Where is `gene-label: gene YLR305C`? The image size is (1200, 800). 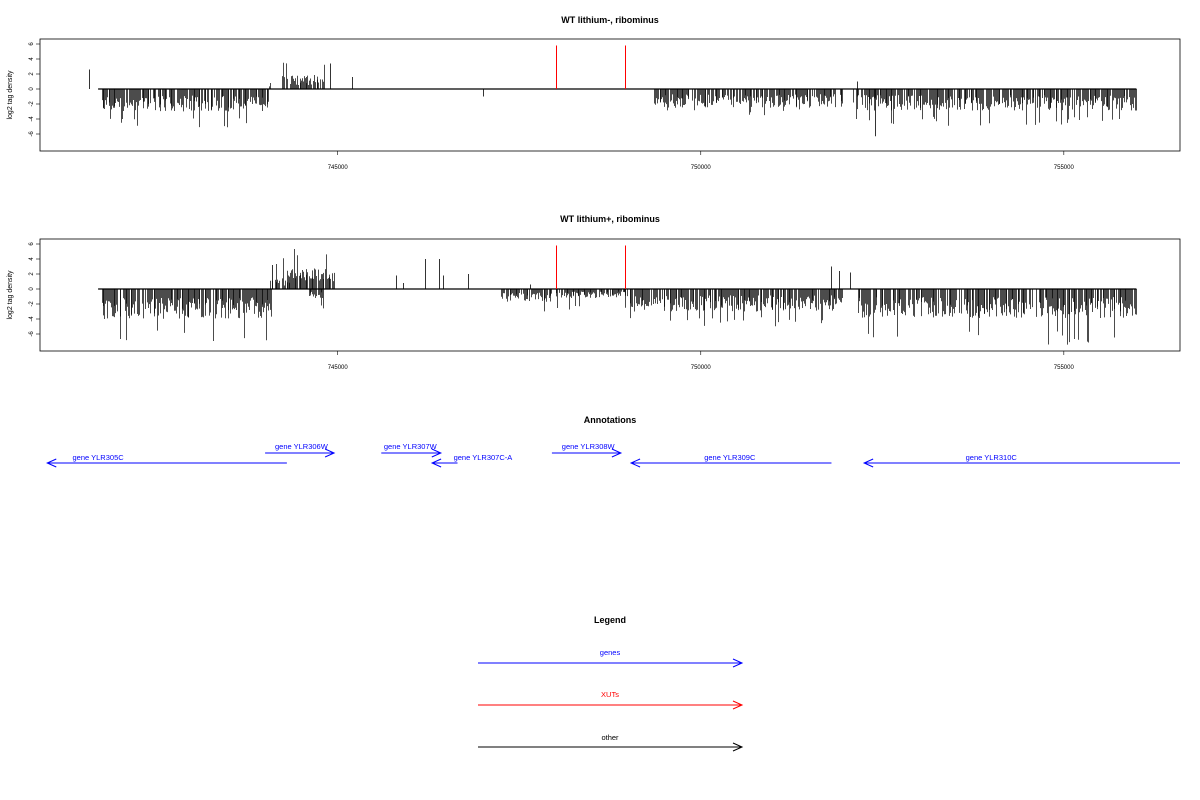 gene-label: gene YLR305C is located at coordinates (99, 457).